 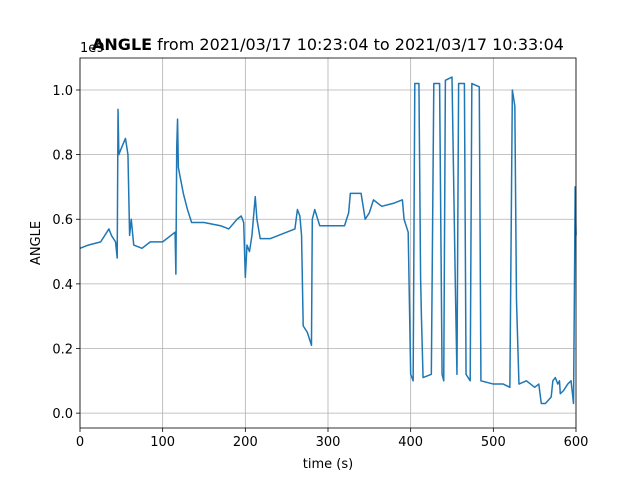 I want to click on y-tick-label: 1.0, so click(x=62, y=91).